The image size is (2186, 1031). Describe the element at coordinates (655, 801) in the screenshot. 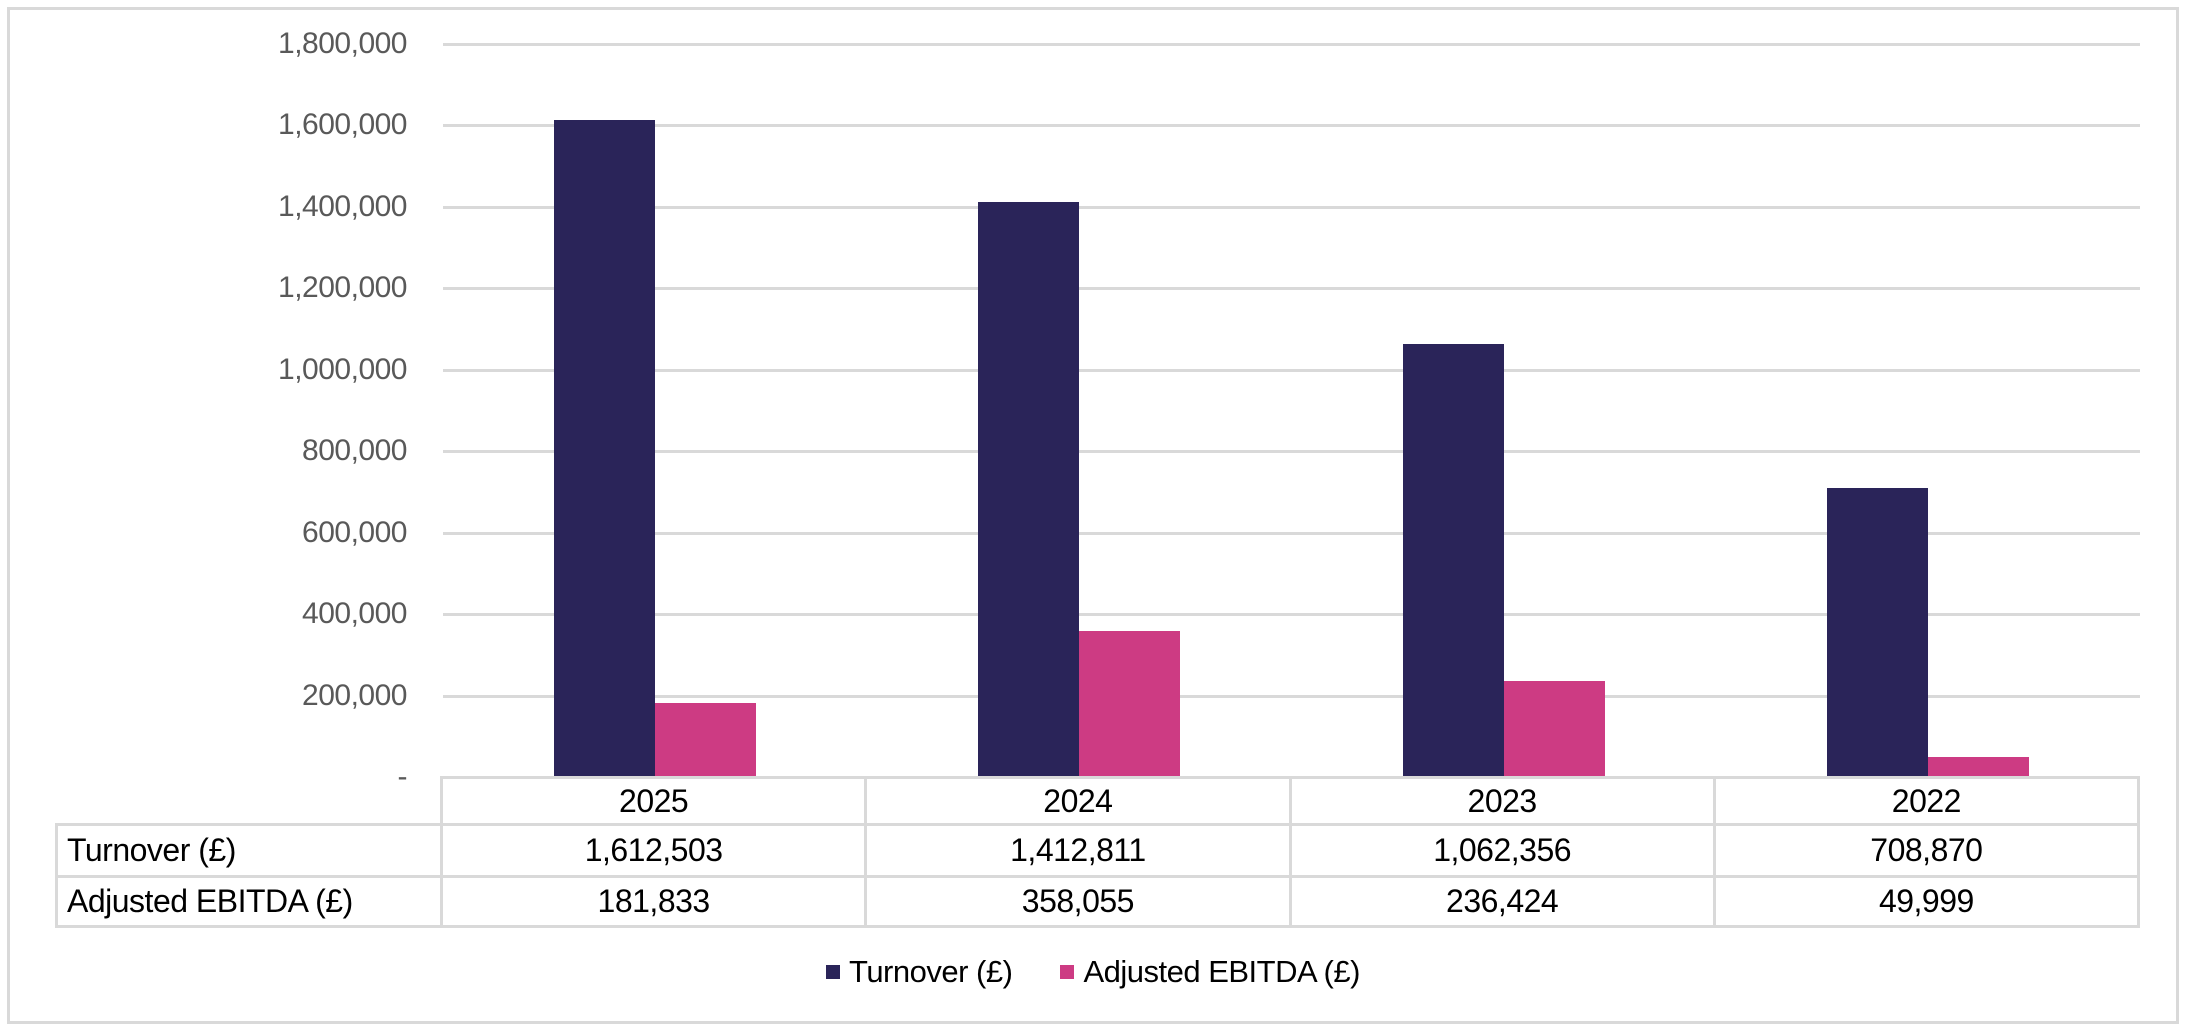

I see `table-year-header-2025: 2025` at that location.